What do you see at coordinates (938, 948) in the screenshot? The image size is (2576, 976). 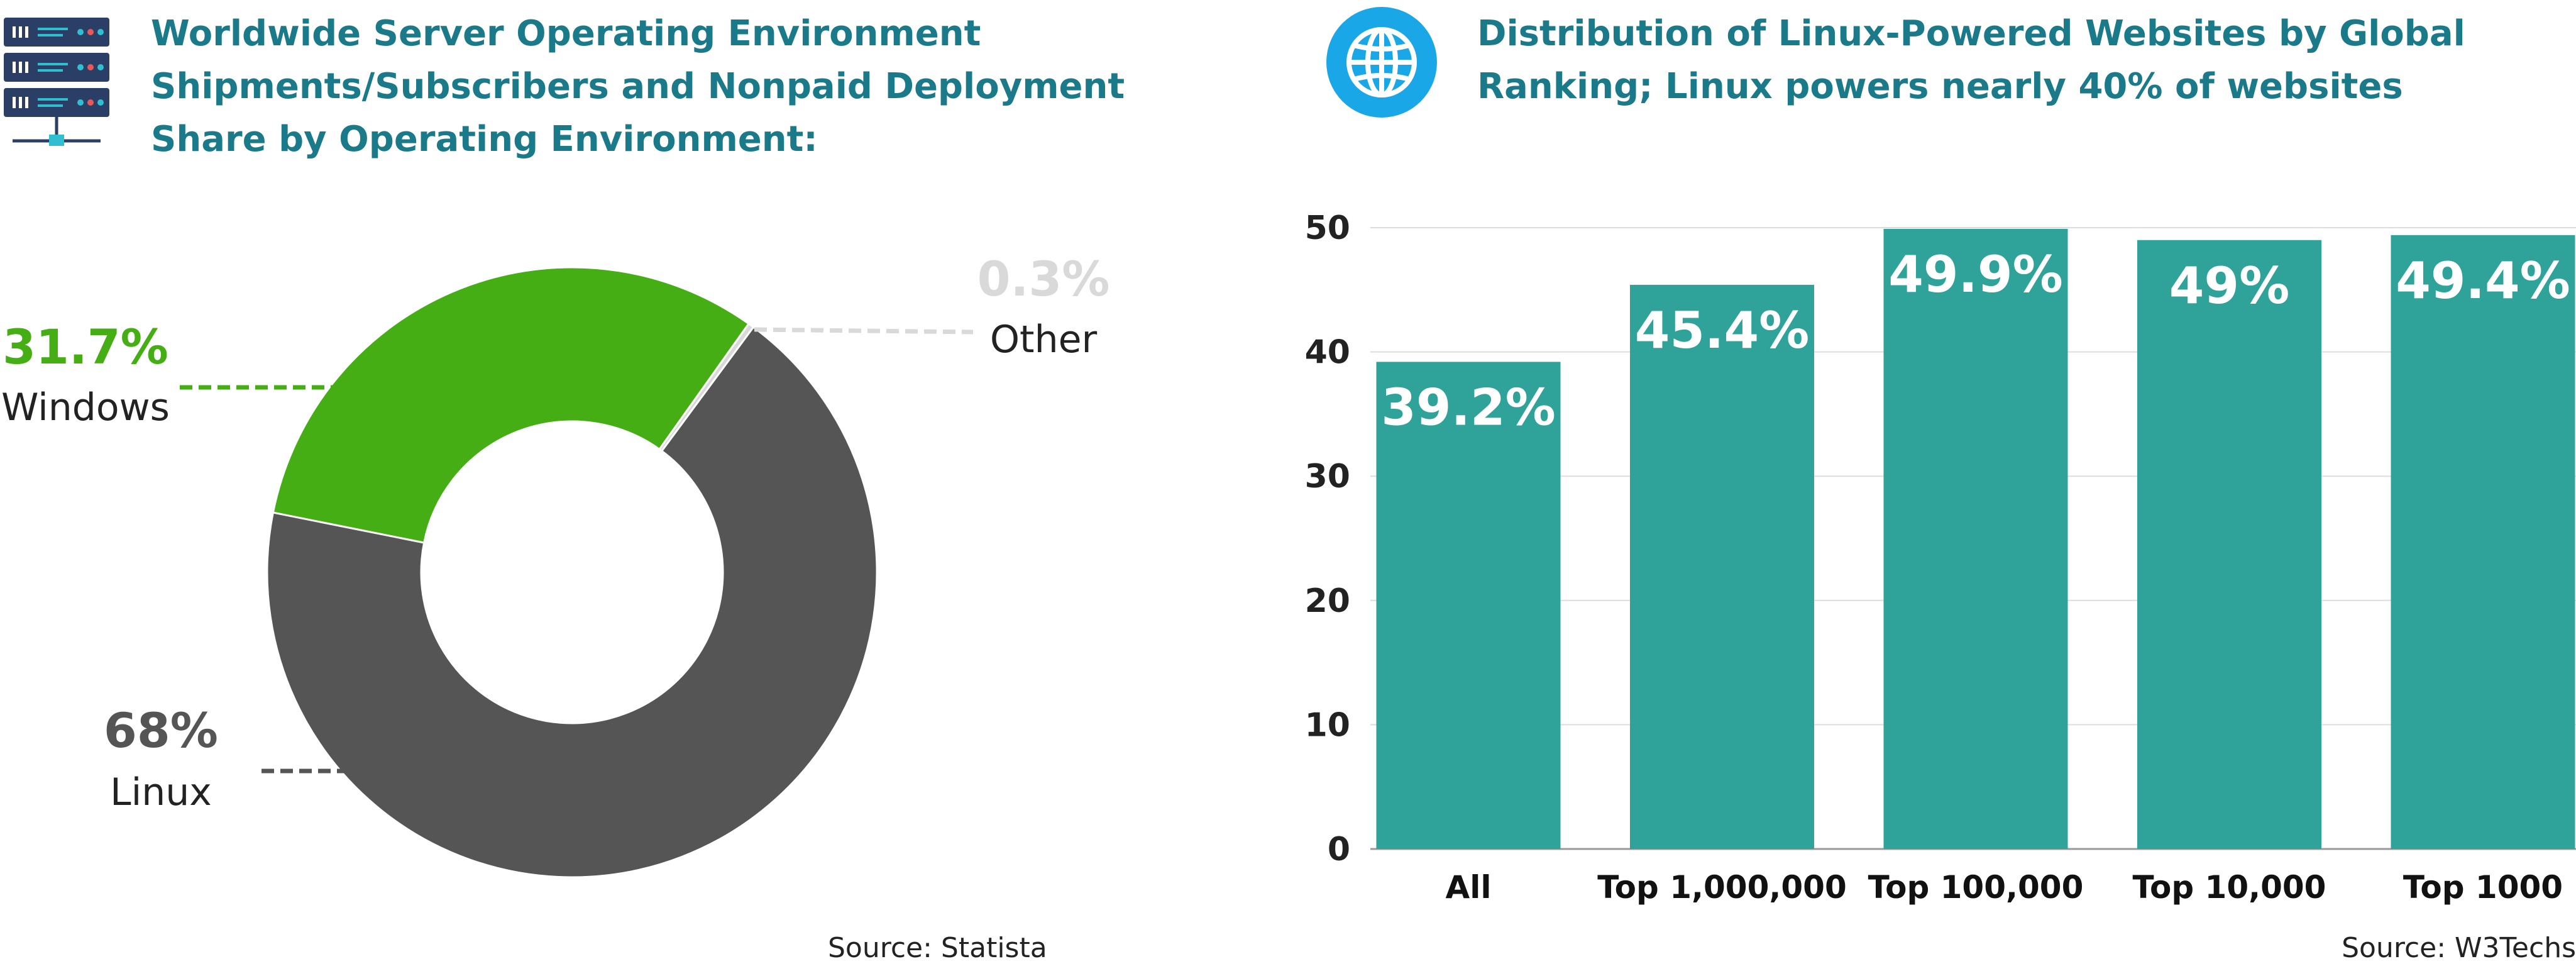 I see `left-source-note: Source: Statista` at bounding box center [938, 948].